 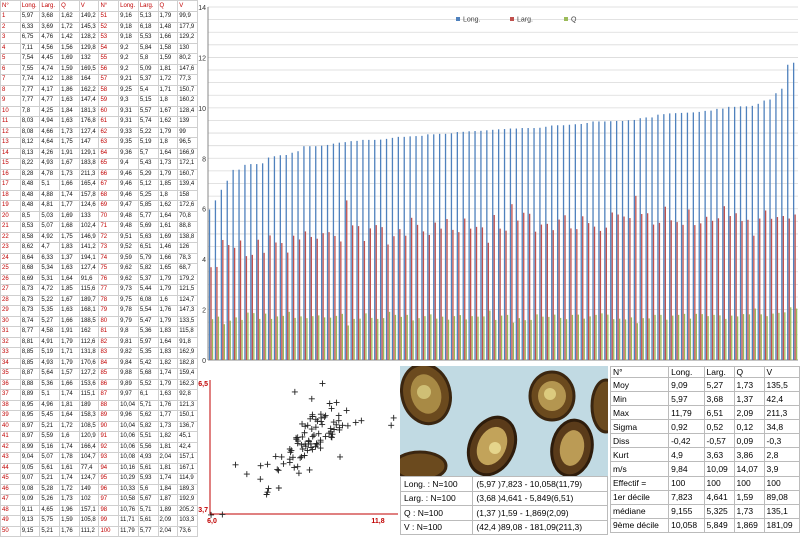 I want to click on table-row: 16 8,28 4,78 1,73 211,3 66 9,46 5,29 1,79 160,7, so click(x=99, y=174).